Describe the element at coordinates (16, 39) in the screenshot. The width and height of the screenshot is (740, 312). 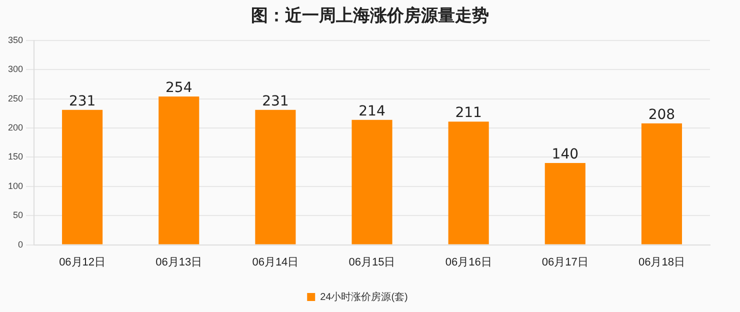
I see `y-tick-label: 350` at that location.